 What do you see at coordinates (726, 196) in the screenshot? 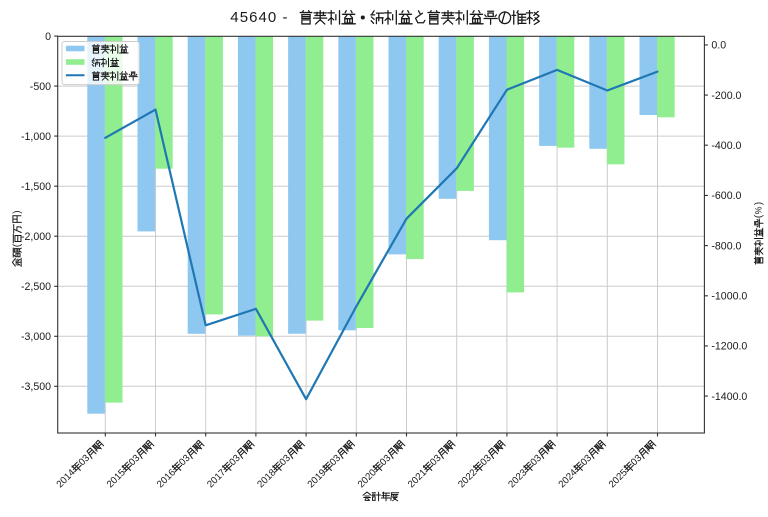
I see `svg-text: -600.0` at bounding box center [726, 196].